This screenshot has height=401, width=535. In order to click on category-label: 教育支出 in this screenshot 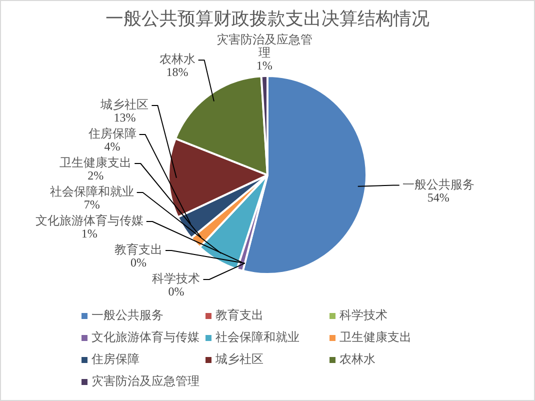, I will do `click(138, 249)`.